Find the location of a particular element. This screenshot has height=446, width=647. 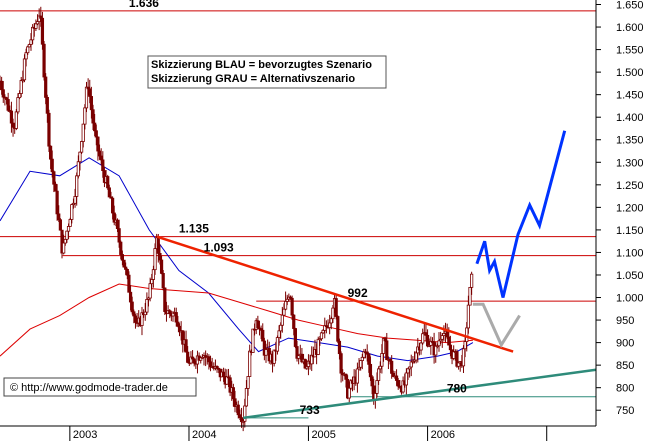

annotation-line-1: Skizzierung BLAU = bevorzugtes Szenario is located at coordinates (261, 65).